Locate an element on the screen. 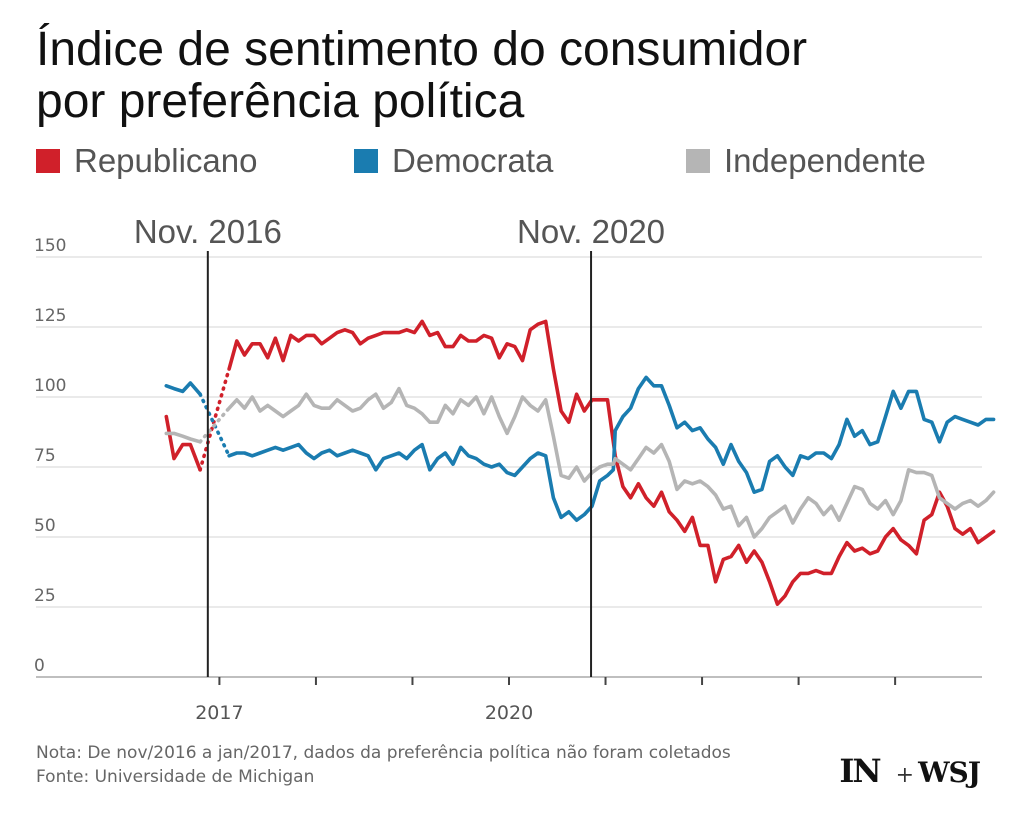 The image size is (1024, 831). y-tick-label-50: 50 is located at coordinates (45, 526).